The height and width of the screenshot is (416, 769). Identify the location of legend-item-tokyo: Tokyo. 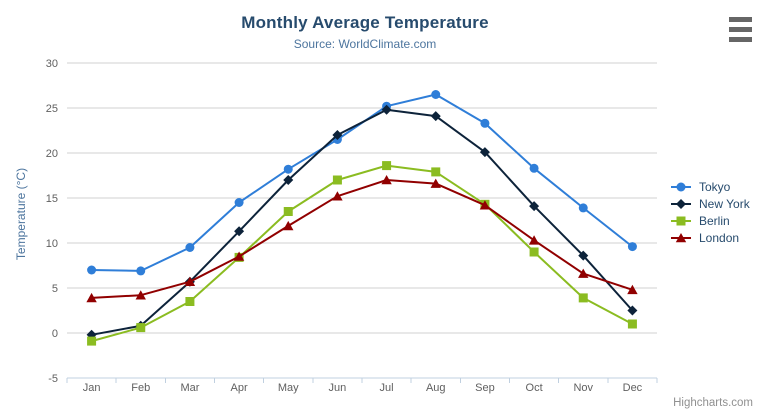
(710, 186).